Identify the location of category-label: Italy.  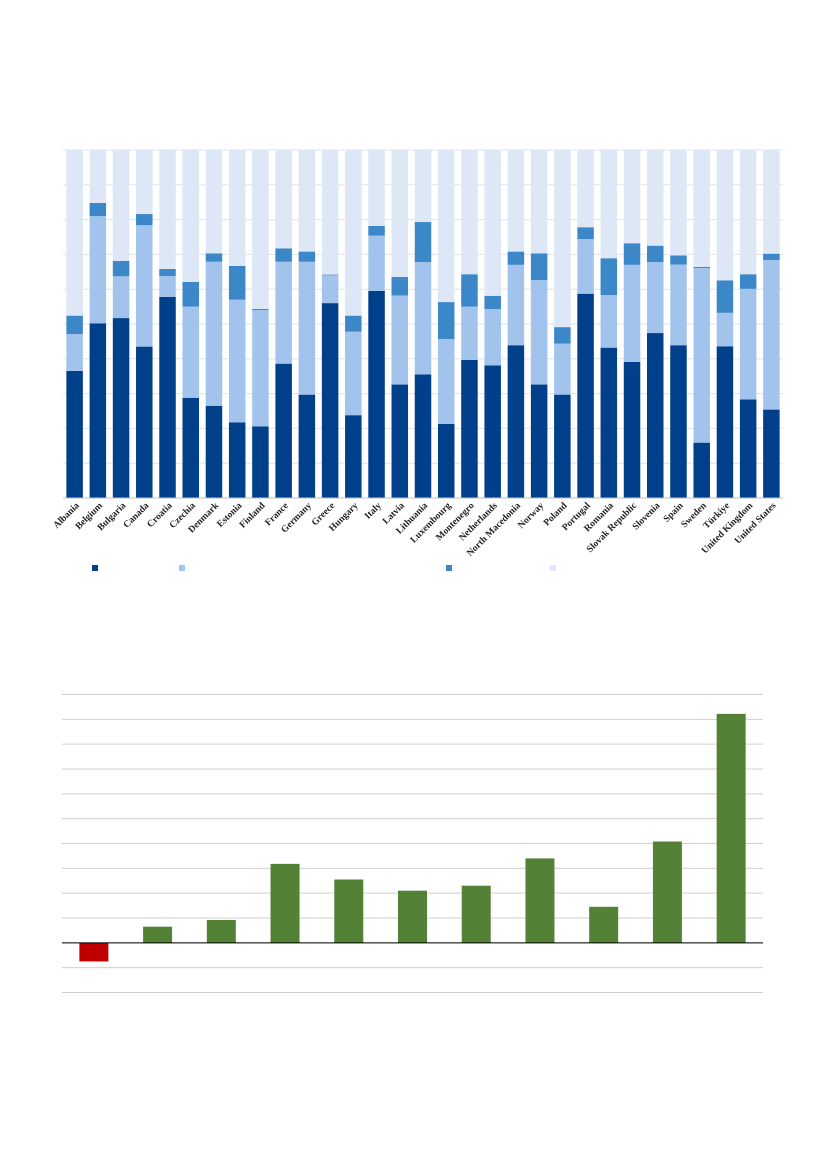
(373, 511).